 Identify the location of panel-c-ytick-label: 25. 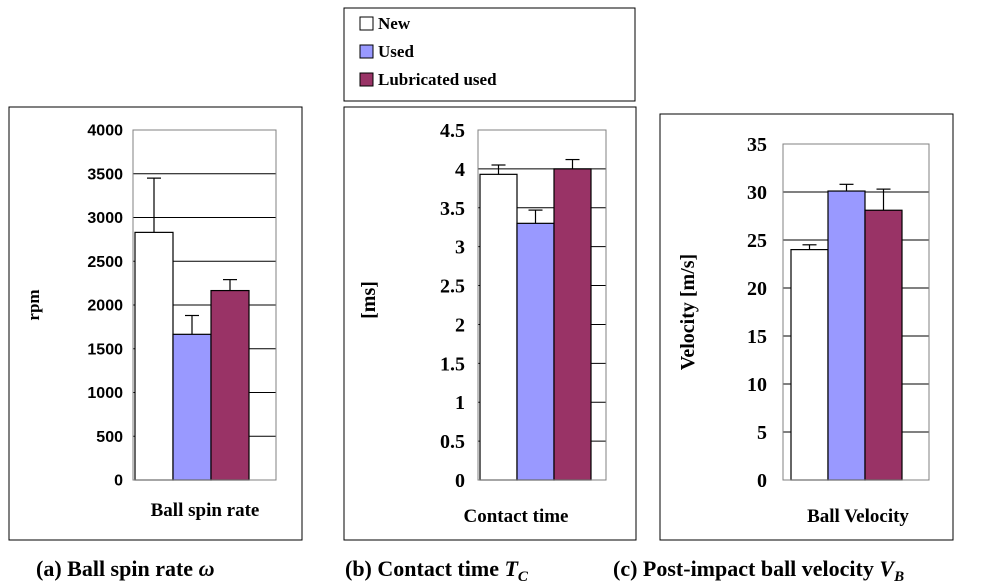
(757, 241).